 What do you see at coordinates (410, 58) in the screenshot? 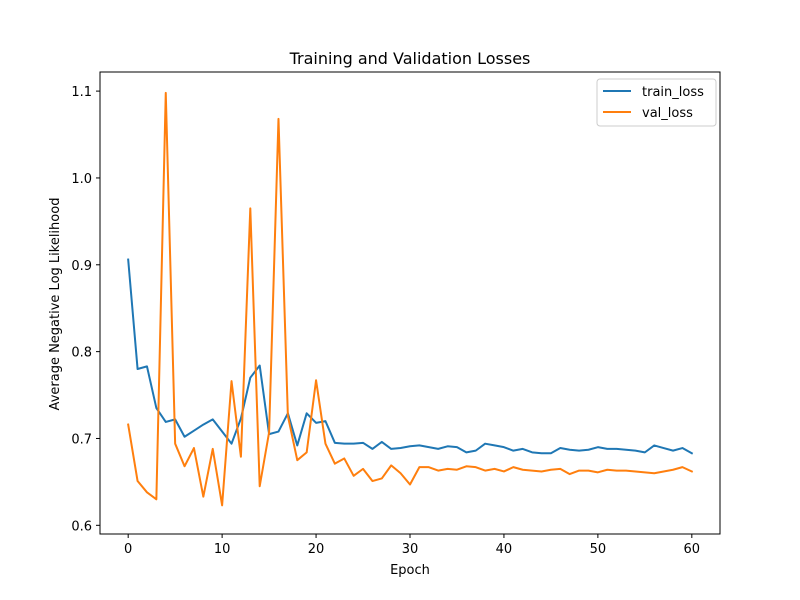
I see `chart-title: Training and Validation Losses` at bounding box center [410, 58].